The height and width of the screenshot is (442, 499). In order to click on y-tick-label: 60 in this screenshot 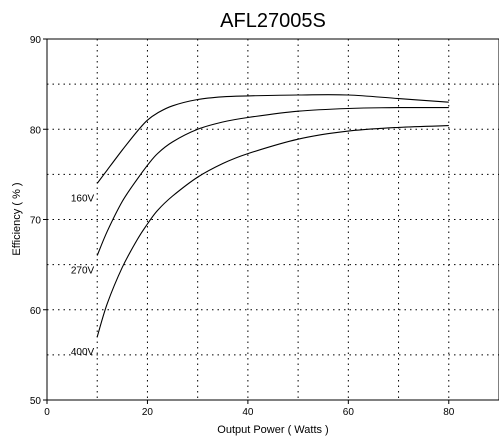, I will do `click(36, 311)`.